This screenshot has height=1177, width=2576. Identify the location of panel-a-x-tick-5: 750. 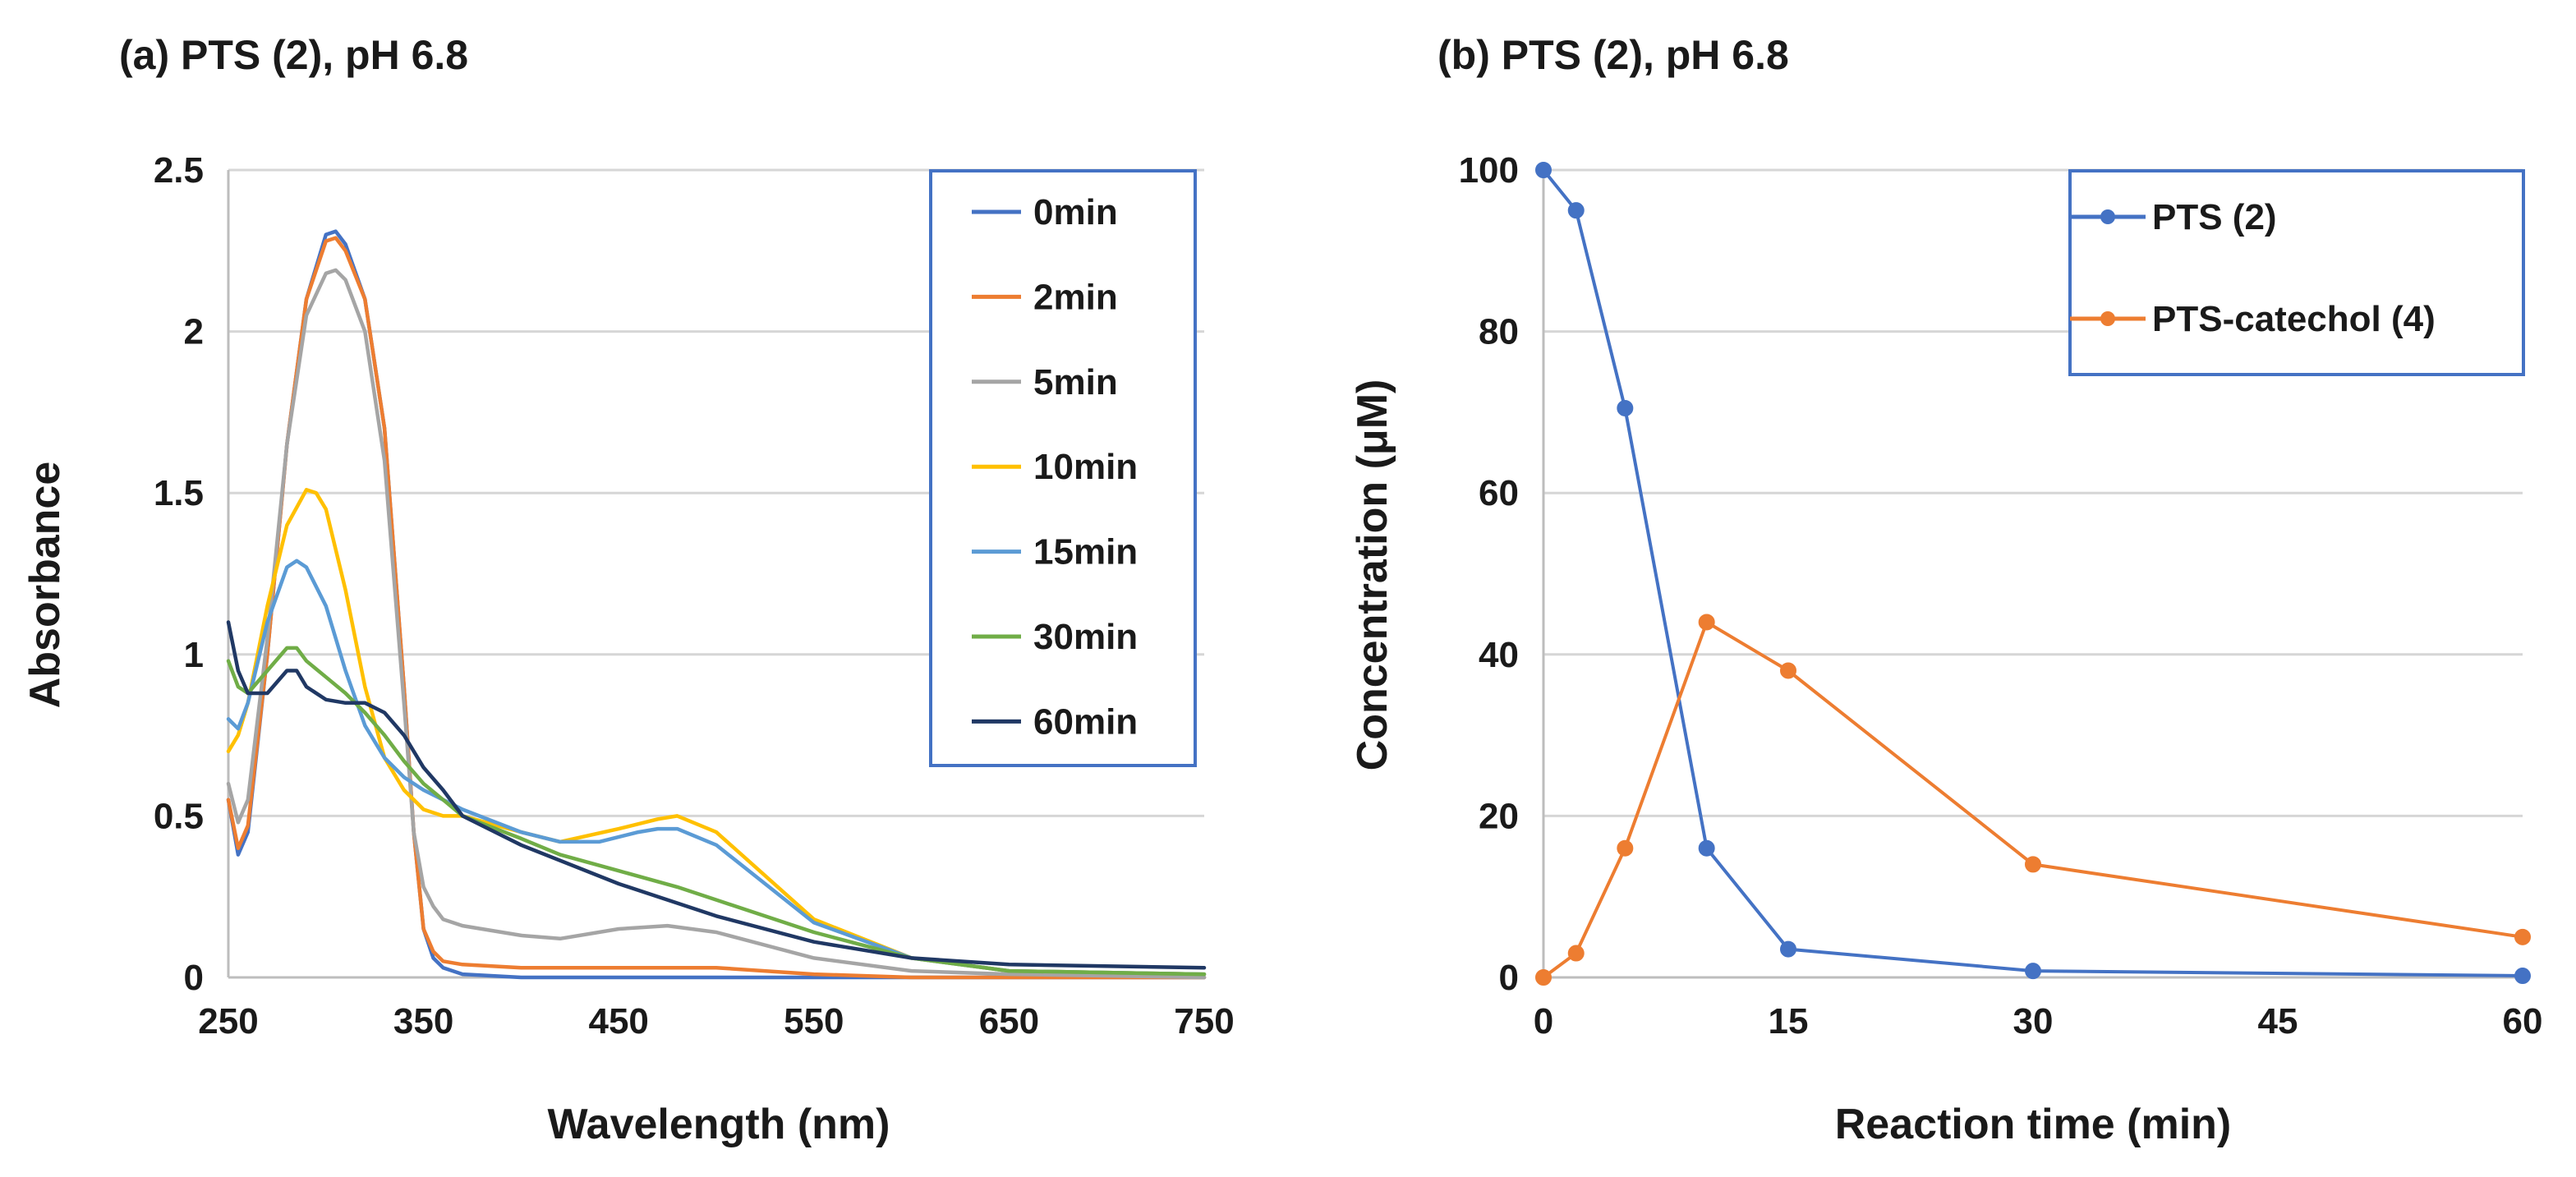
(1204, 1021).